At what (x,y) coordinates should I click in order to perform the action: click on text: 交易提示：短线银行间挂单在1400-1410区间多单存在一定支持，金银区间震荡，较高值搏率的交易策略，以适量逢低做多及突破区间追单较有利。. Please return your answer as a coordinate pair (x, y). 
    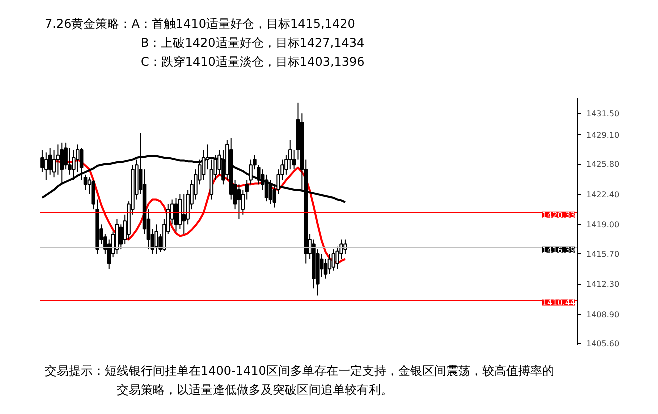
    Looking at the image, I should click on (300, 381).